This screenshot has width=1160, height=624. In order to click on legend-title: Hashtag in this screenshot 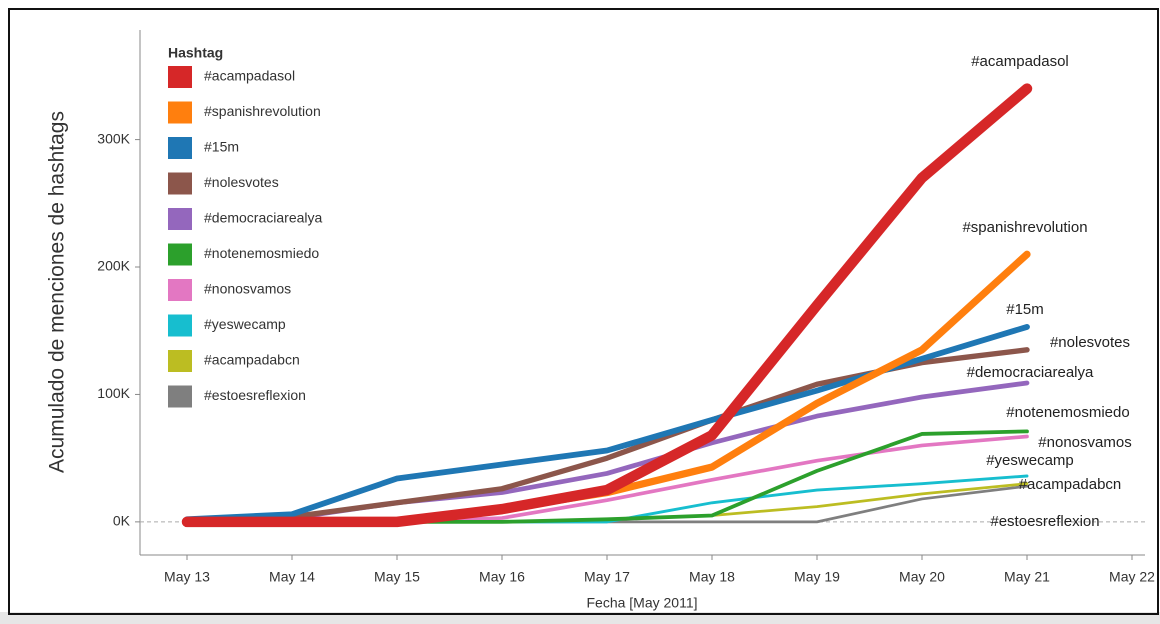, I will do `click(195, 53)`.